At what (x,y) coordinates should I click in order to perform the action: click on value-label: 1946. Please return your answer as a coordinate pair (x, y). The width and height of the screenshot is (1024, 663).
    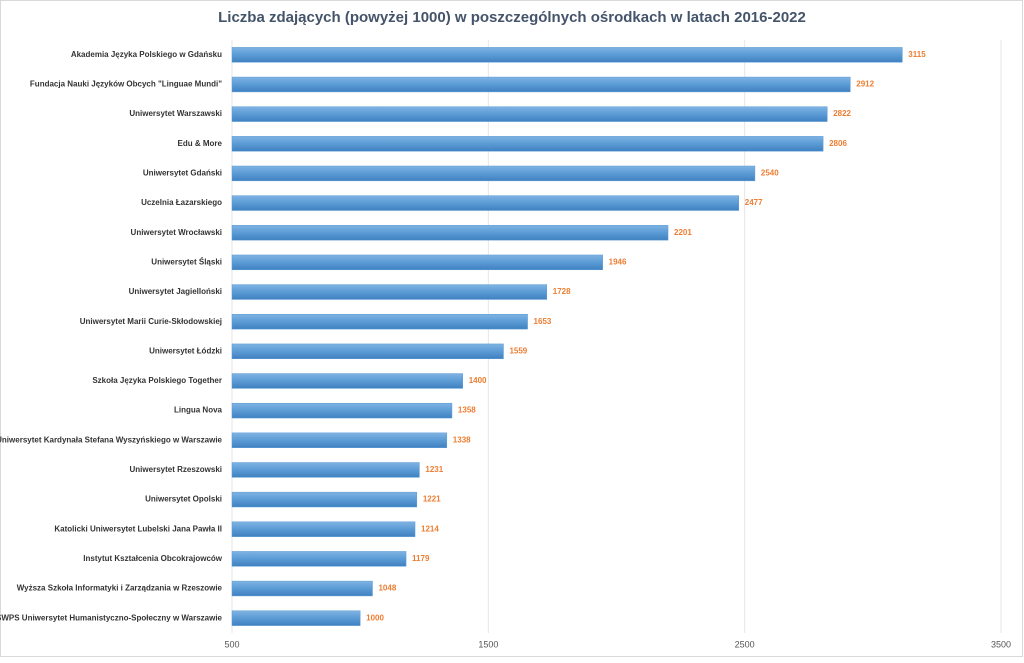
    Looking at the image, I should click on (618, 261).